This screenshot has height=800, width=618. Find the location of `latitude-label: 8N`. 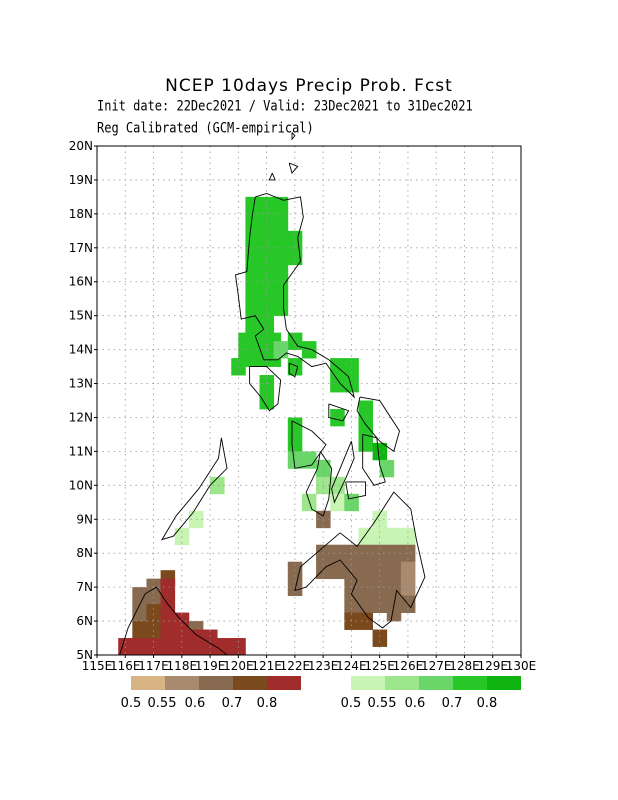

latitude-label: 8N is located at coordinates (84, 553).